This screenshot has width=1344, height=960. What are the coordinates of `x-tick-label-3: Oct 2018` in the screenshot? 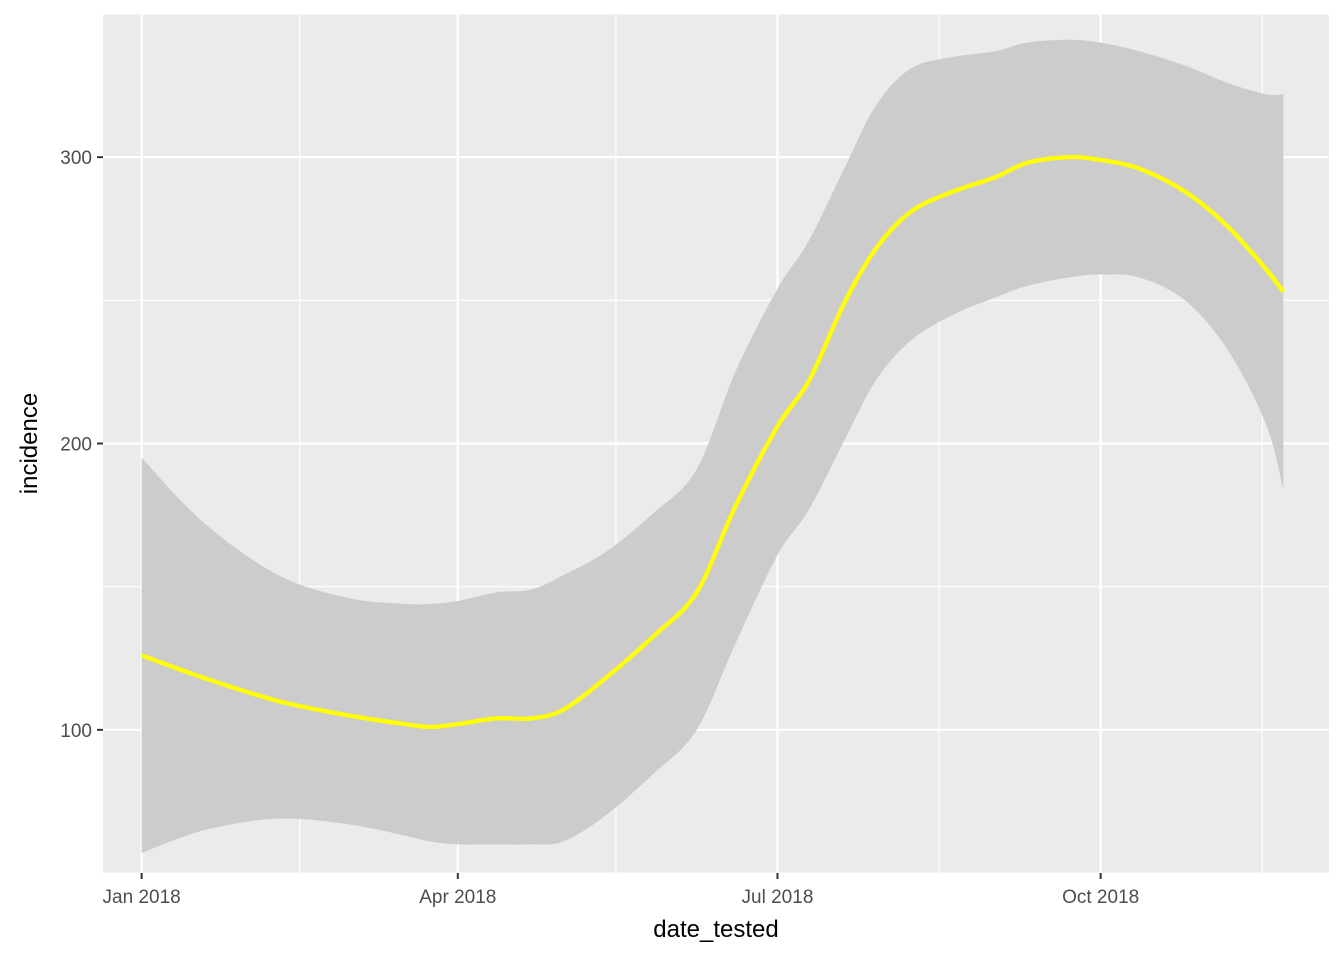 It's located at (1100, 897).